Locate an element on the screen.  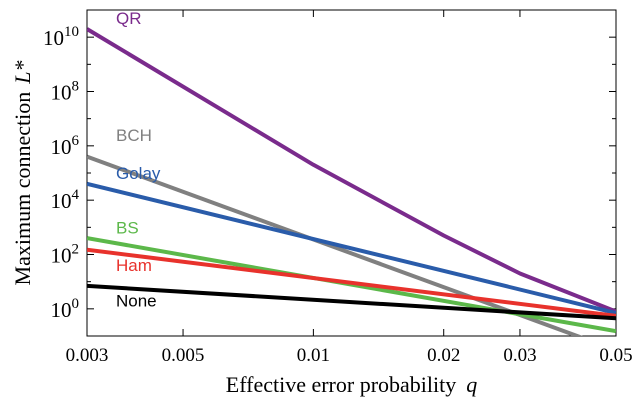
series-label-qr: QR is located at coordinates (129, 18).